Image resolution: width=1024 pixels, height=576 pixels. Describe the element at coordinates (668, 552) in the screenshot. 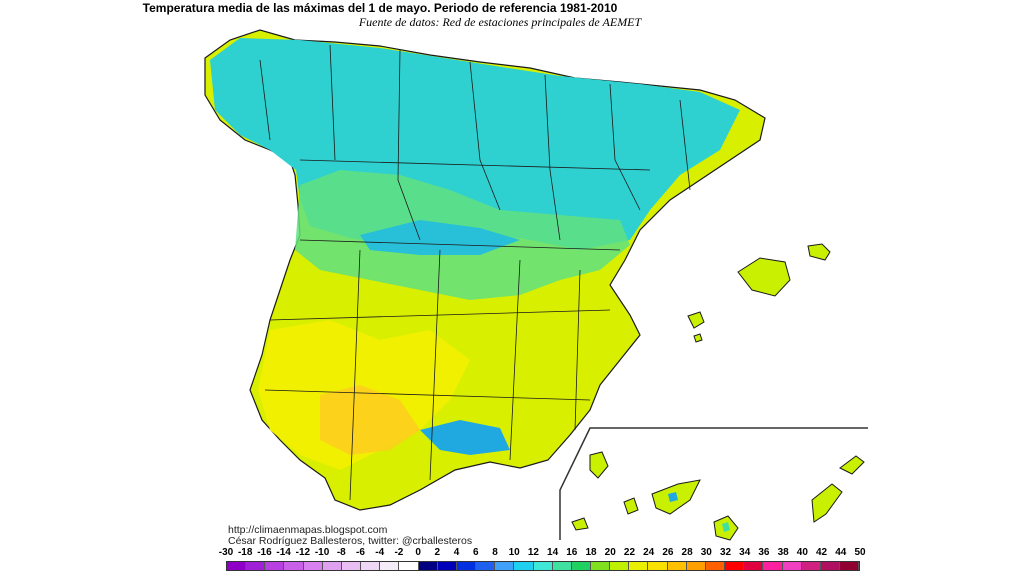

I see `legend-tick: 26` at that location.